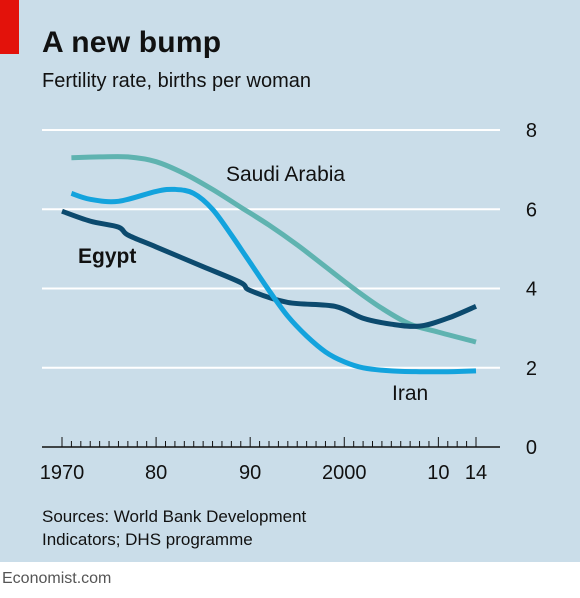 The image size is (580, 598). I want to click on annotation-iran: Iran, so click(410, 393).